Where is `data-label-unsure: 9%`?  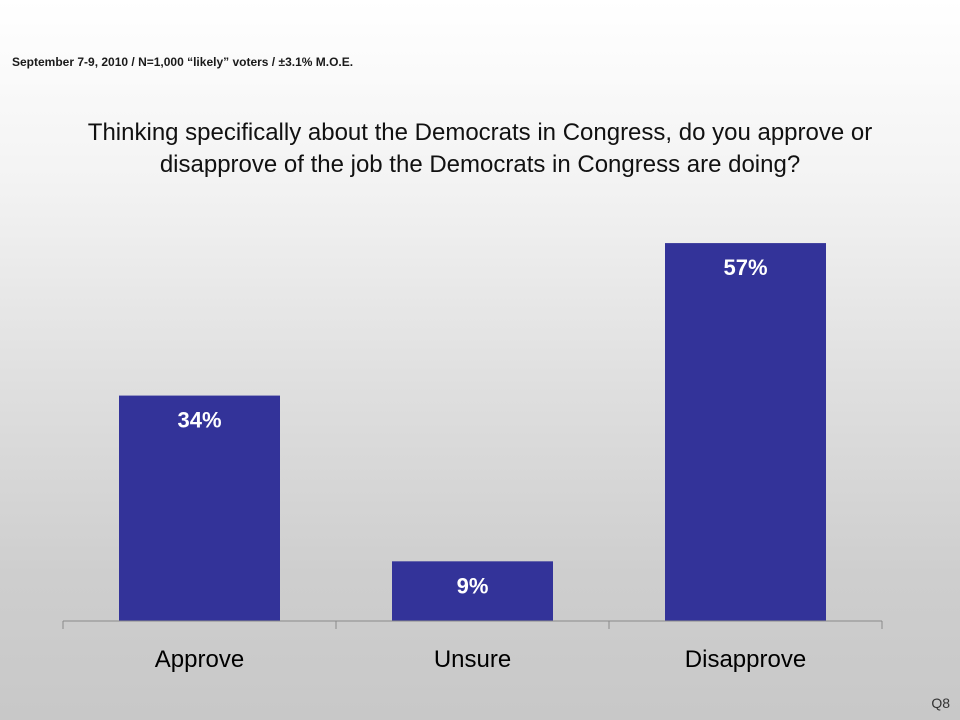
data-label-unsure: 9% is located at coordinates (473, 585).